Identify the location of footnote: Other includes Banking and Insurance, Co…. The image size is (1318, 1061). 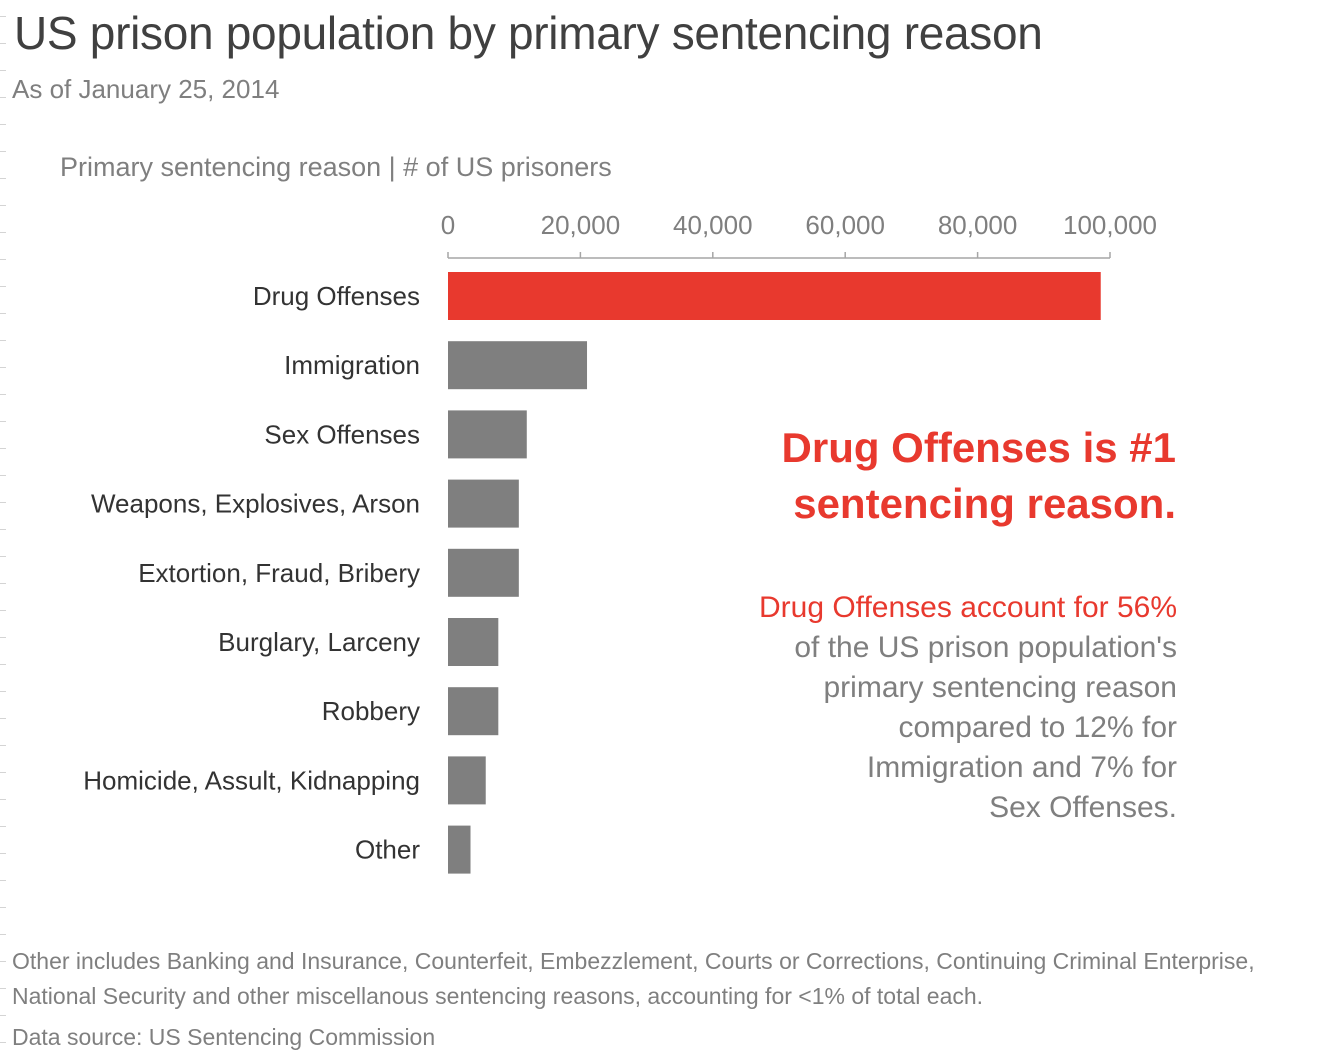
(633, 978).